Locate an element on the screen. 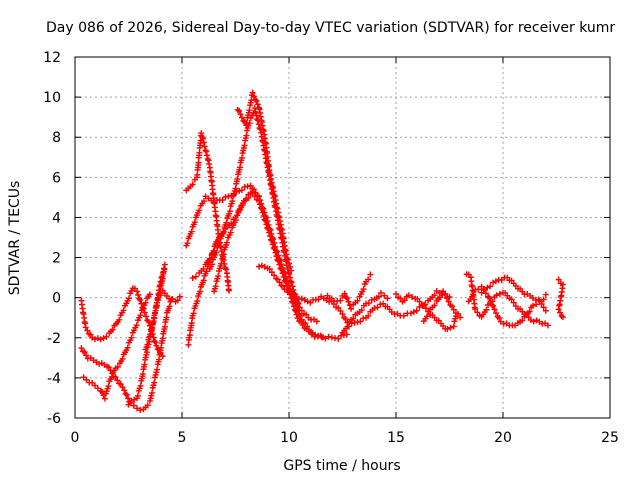 The height and width of the screenshot is (485, 640). x-axis-label: GPS time / hours is located at coordinates (341, 466).